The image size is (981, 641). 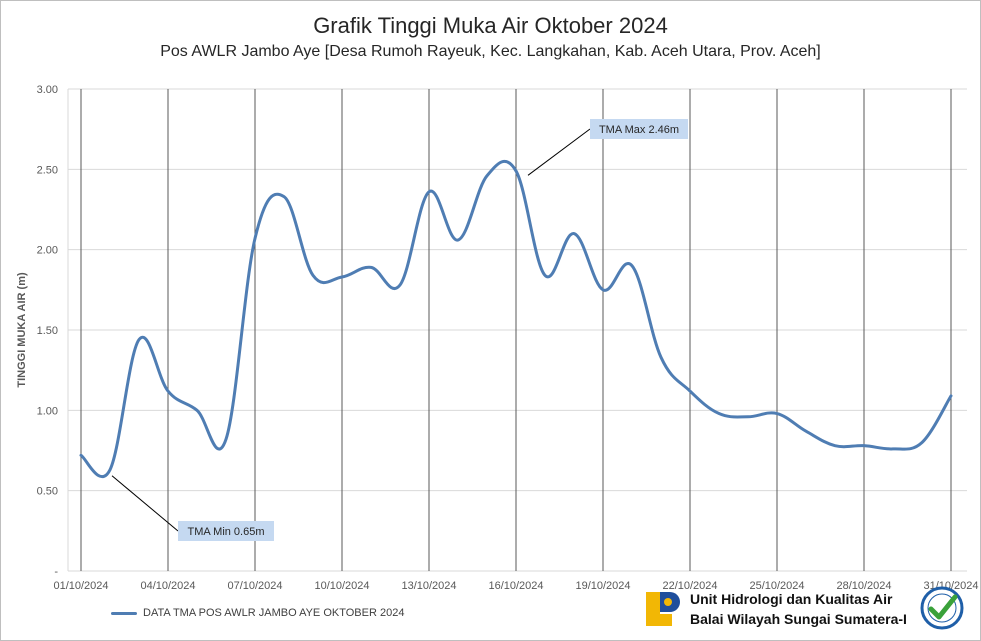 I want to click on x-tick-label: 22/10/2024, so click(x=689, y=586).